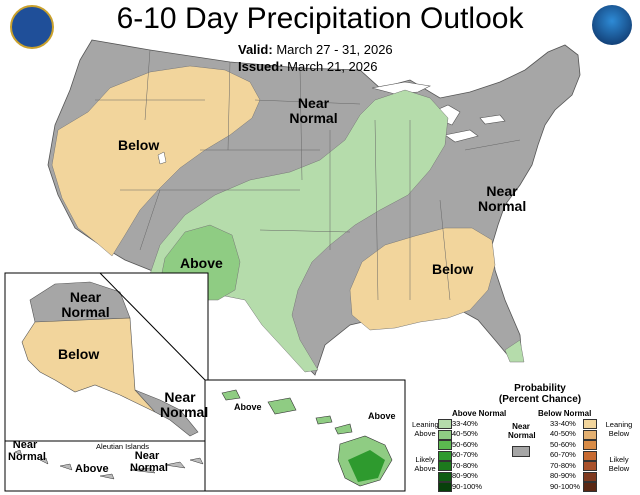 The height and width of the screenshot is (495, 640). What do you see at coordinates (514, 351) in the screenshot?
I see `florida-above-region` at bounding box center [514, 351].